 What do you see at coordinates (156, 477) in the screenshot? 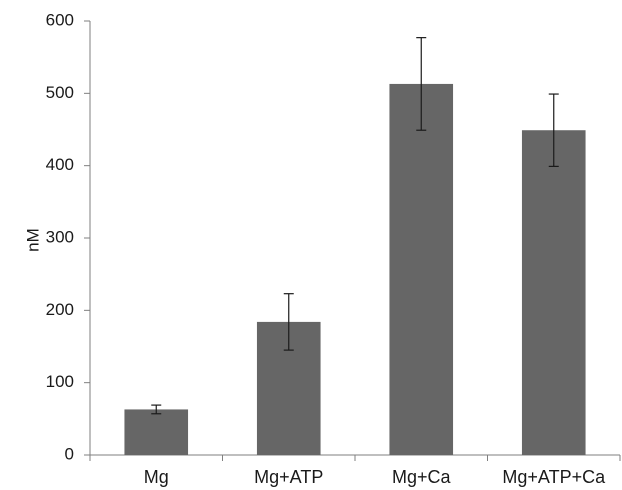
I see `x-tick-label: Mg` at bounding box center [156, 477].